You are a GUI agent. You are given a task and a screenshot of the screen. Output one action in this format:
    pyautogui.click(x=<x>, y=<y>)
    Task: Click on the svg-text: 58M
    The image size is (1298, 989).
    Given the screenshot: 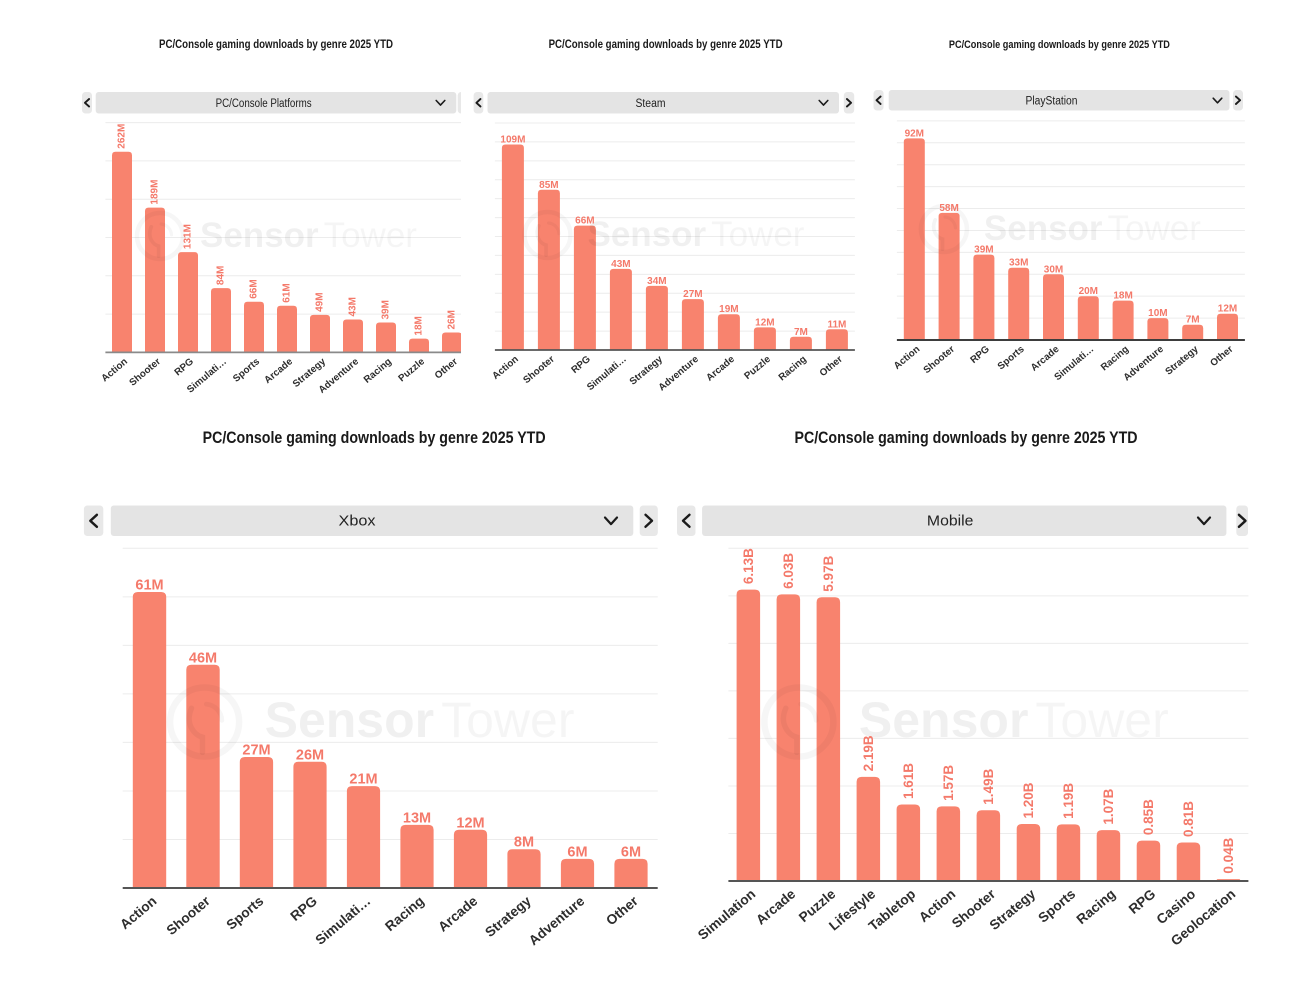 What is the action you would take?
    pyautogui.click(x=948, y=208)
    